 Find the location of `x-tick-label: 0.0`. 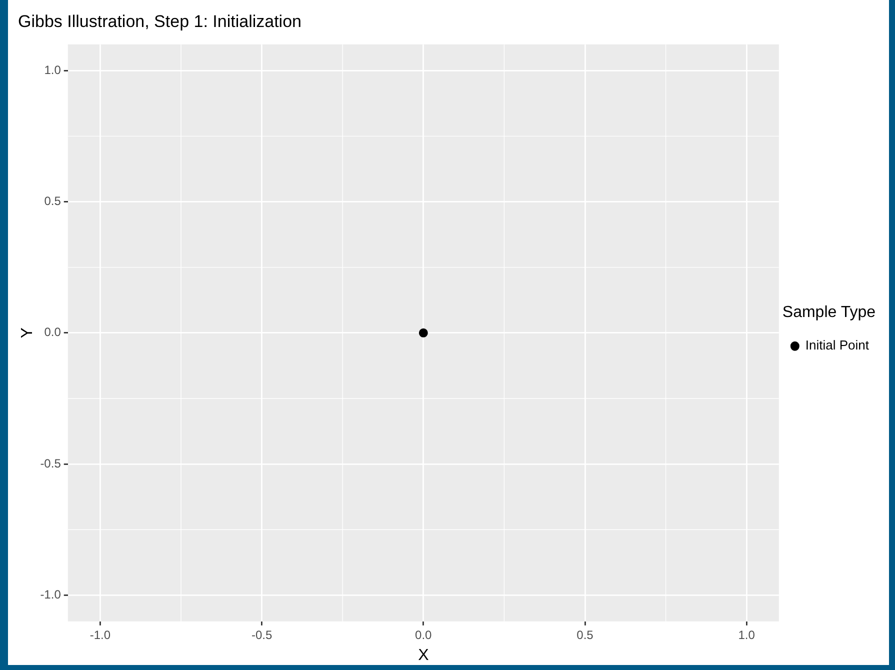

x-tick-label: 0.0 is located at coordinates (423, 635).